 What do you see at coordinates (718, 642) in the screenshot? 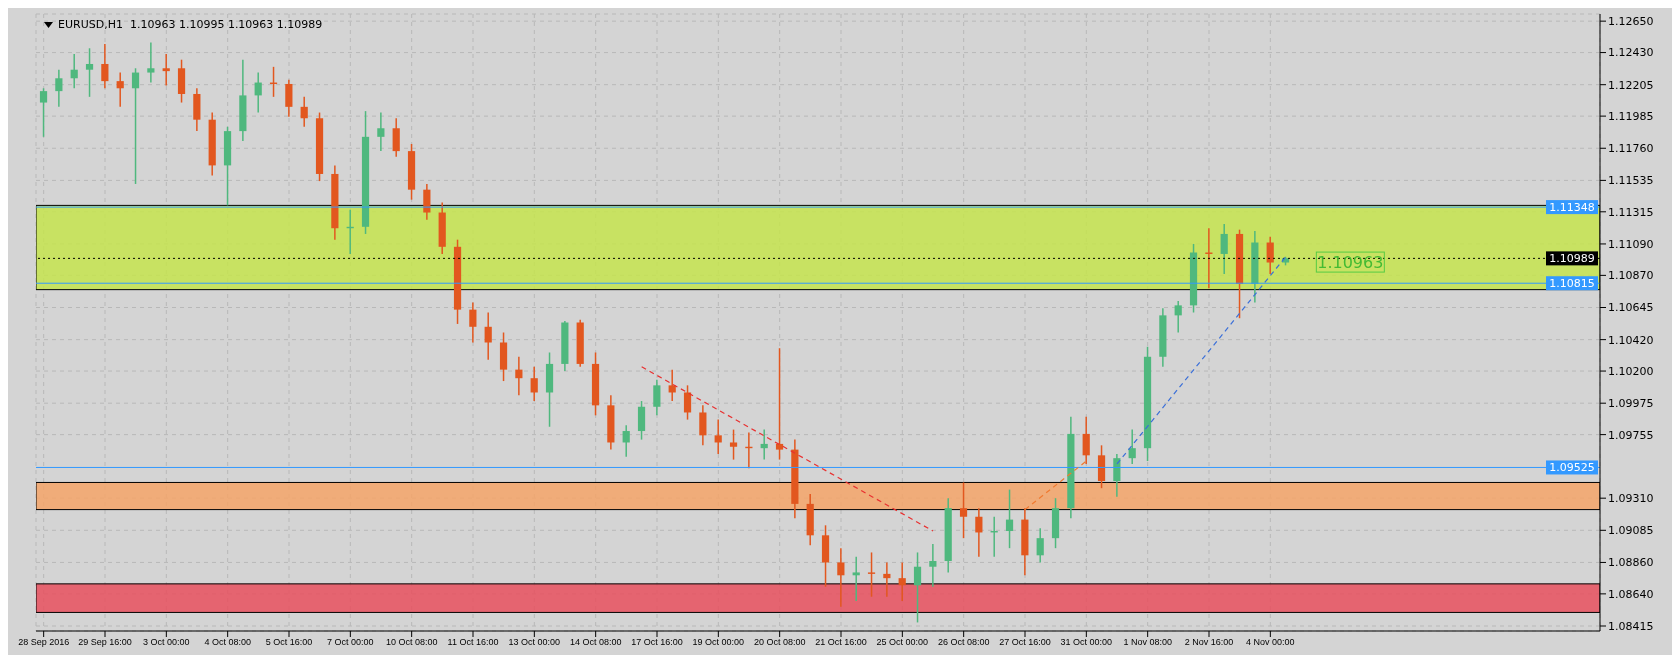
I see `x-tick-label: 19 Oct 00:00` at bounding box center [718, 642].